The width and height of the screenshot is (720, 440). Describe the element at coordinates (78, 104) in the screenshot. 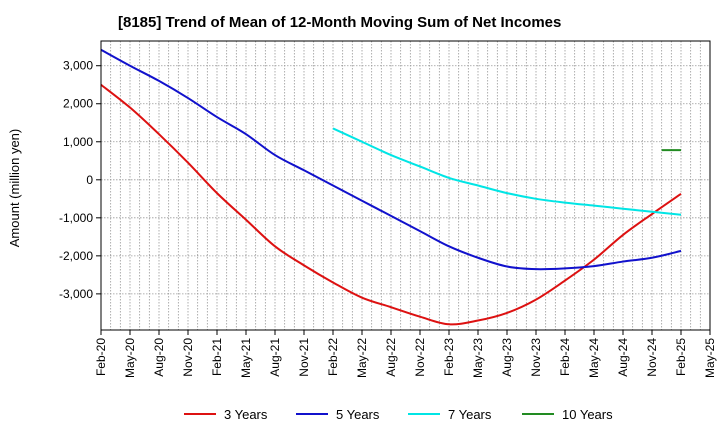

I see `y-tick-label: 2,000` at that location.